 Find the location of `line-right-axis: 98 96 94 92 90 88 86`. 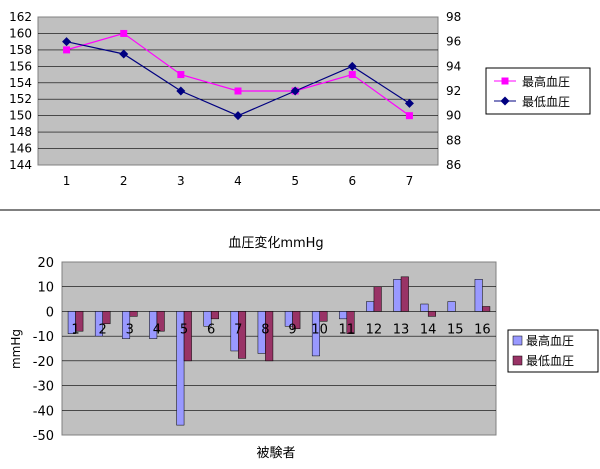

line-right-axis: 98 96 94 92 90 88 86 is located at coordinates (453, 91).